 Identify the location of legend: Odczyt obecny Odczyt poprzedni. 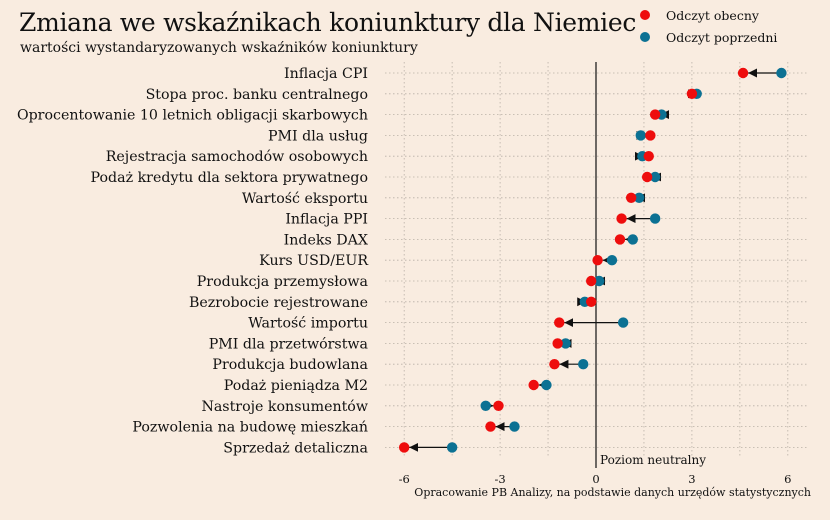
(706, 26).